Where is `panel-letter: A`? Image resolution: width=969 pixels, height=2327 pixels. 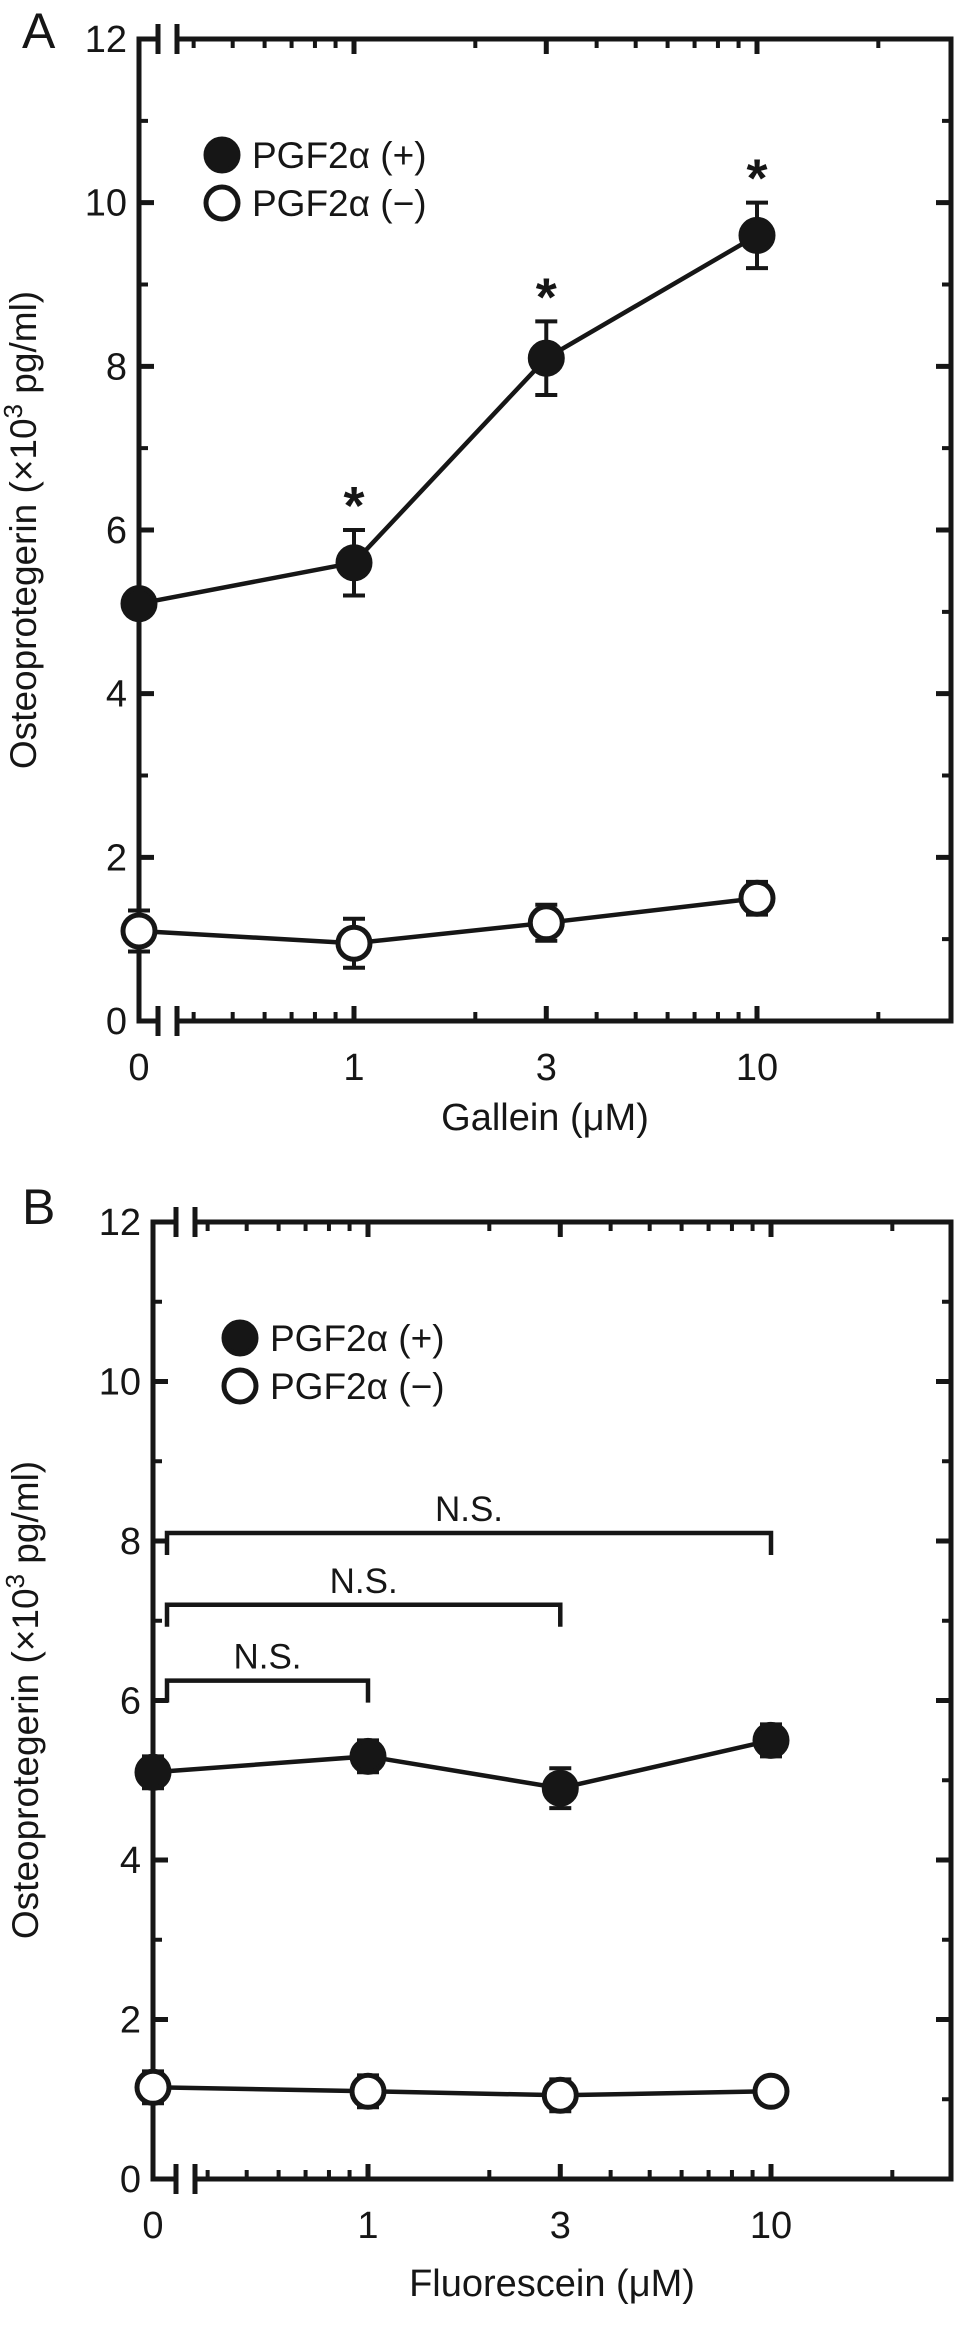 panel-letter: A is located at coordinates (39, 31).